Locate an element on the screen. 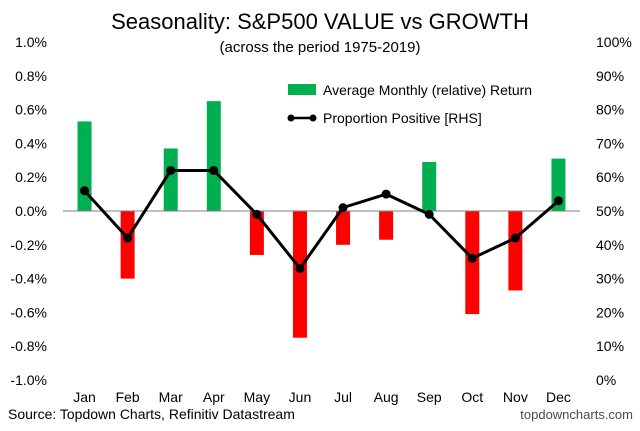  left-tick-label: 0.4% is located at coordinates (31, 143).